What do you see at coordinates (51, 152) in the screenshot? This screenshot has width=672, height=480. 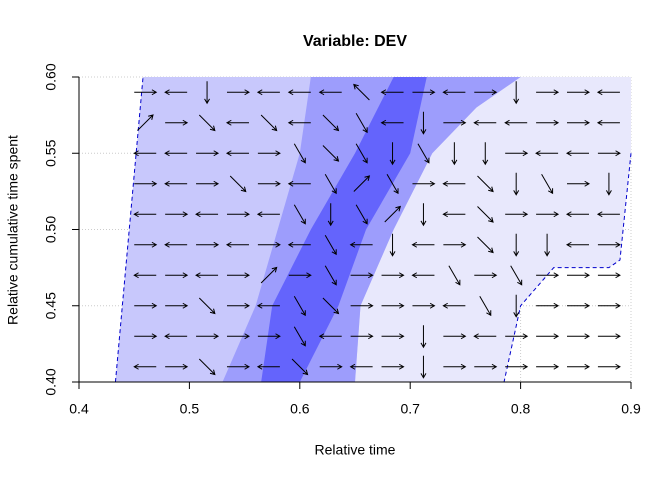 I see `y-tick-label: 0.55` at bounding box center [51, 152].